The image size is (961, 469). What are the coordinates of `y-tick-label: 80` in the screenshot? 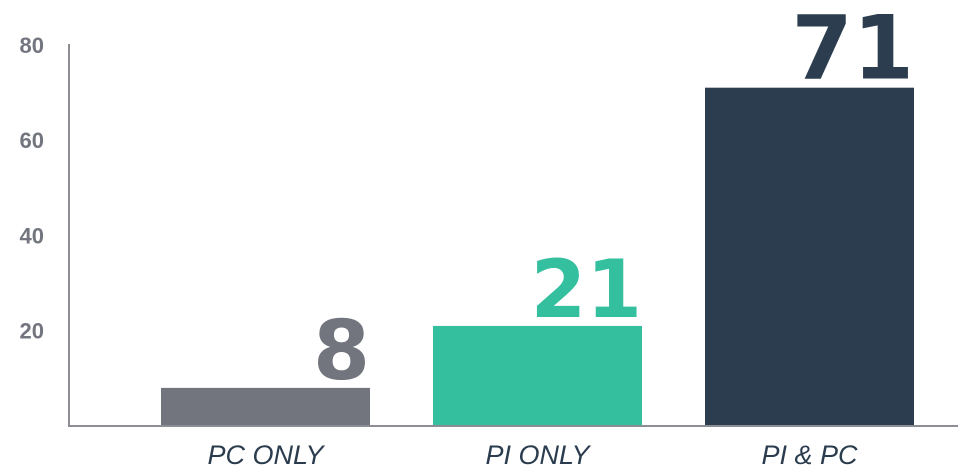 It's located at (32, 45).